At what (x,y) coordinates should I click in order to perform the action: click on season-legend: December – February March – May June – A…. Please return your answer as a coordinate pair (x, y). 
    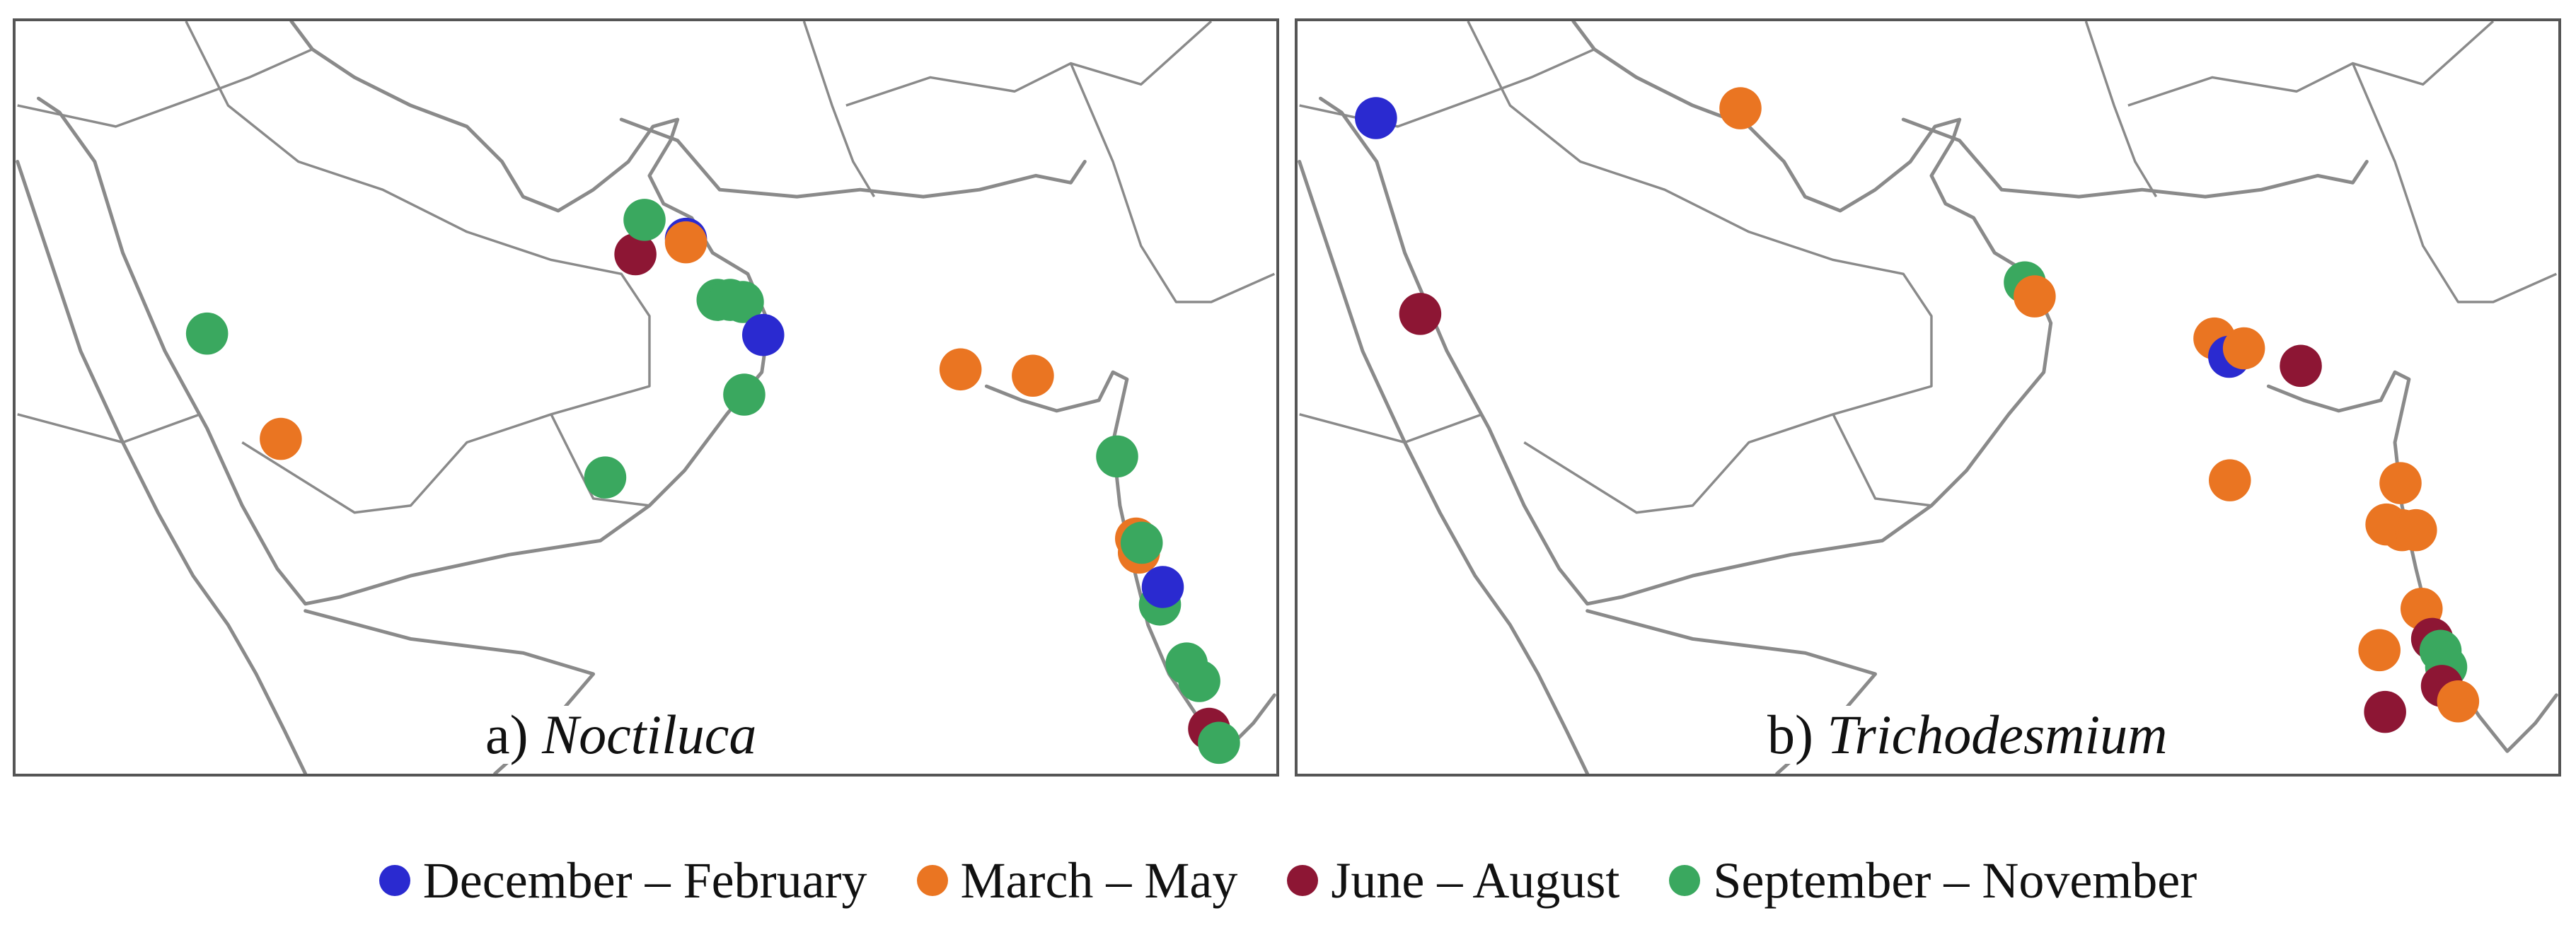
    Looking at the image, I should click on (1288, 881).